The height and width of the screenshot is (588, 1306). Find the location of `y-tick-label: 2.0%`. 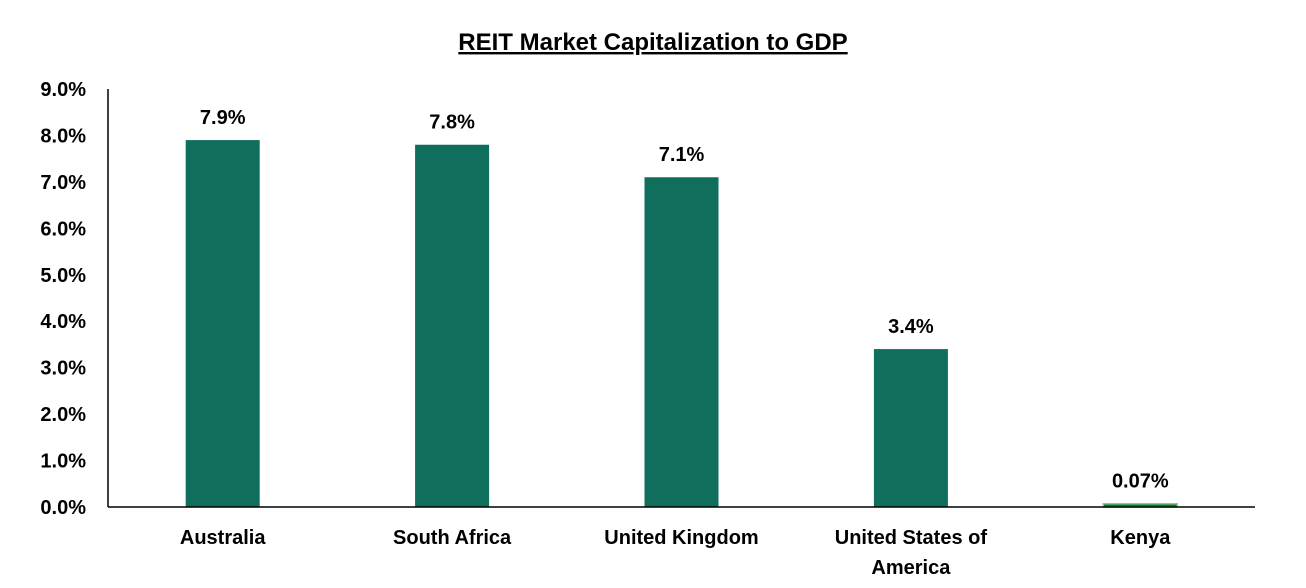

y-tick-label: 2.0% is located at coordinates (63, 415).